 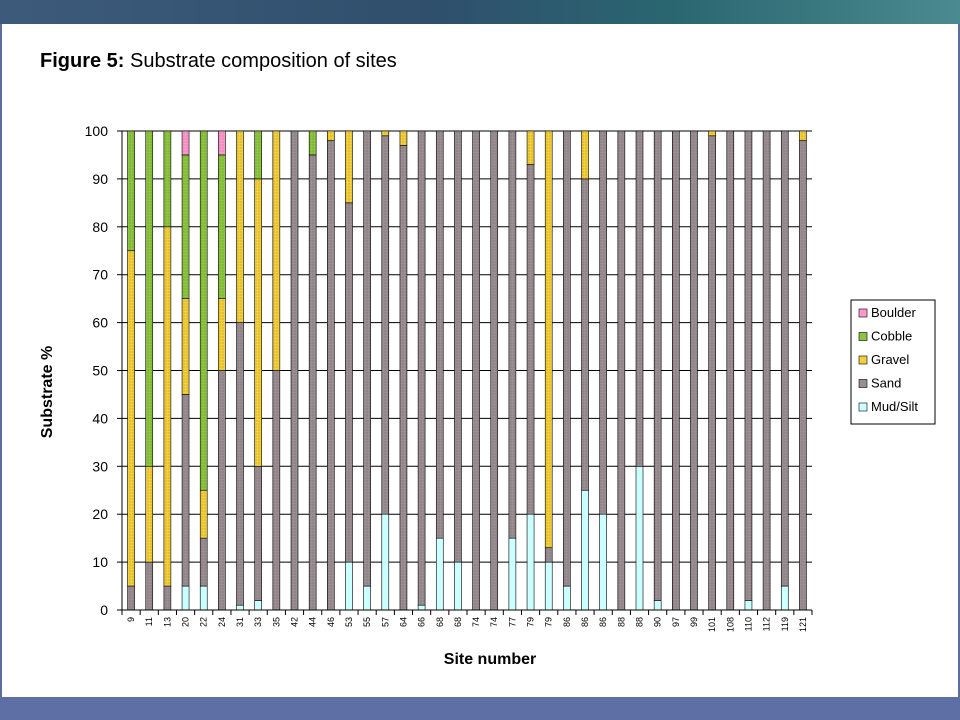 What do you see at coordinates (730, 624) in the screenshot?
I see `x-tick-label: 108` at bounding box center [730, 624].